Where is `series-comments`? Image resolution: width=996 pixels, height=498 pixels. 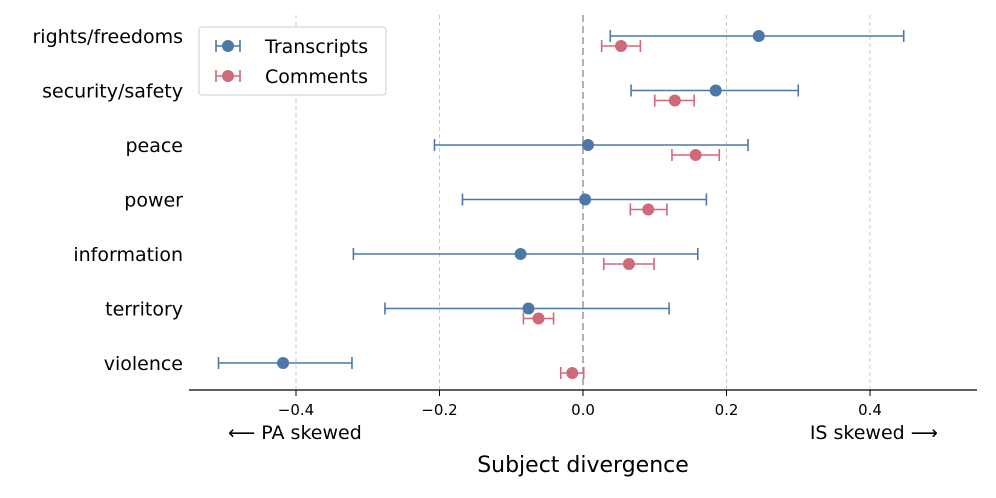 series-comments is located at coordinates (621, 209).